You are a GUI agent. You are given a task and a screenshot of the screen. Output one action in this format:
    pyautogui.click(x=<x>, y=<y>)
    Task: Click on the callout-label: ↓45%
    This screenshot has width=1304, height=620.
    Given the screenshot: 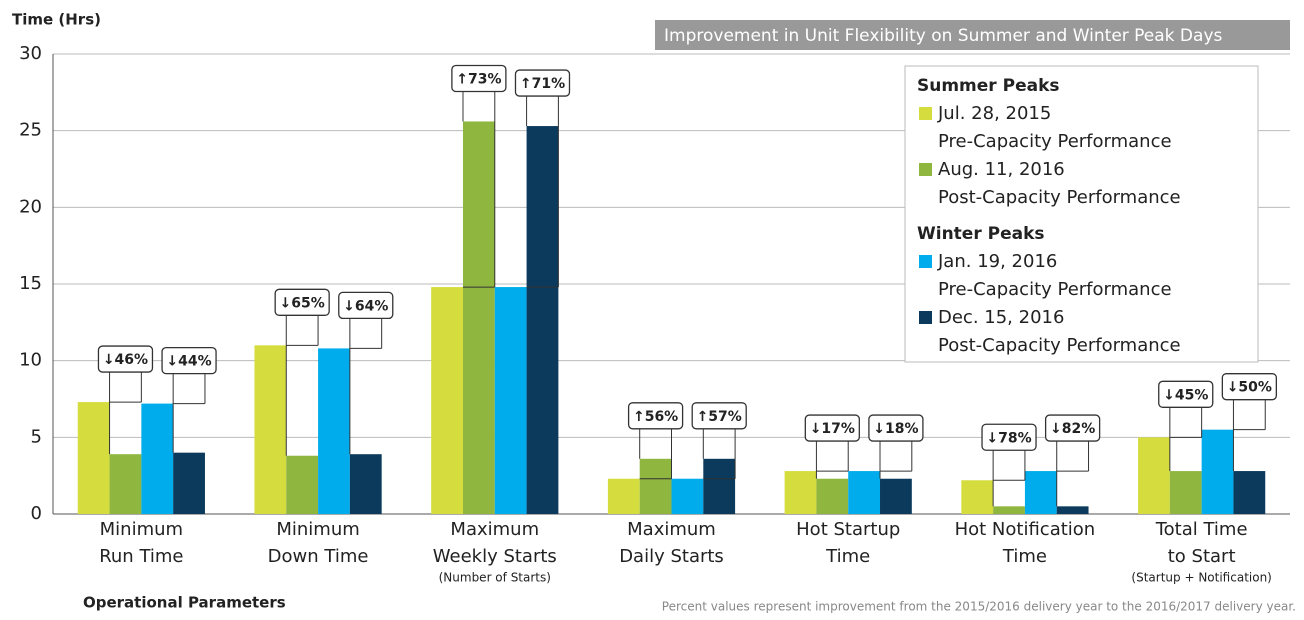 What is the action you would take?
    pyautogui.click(x=1185, y=395)
    